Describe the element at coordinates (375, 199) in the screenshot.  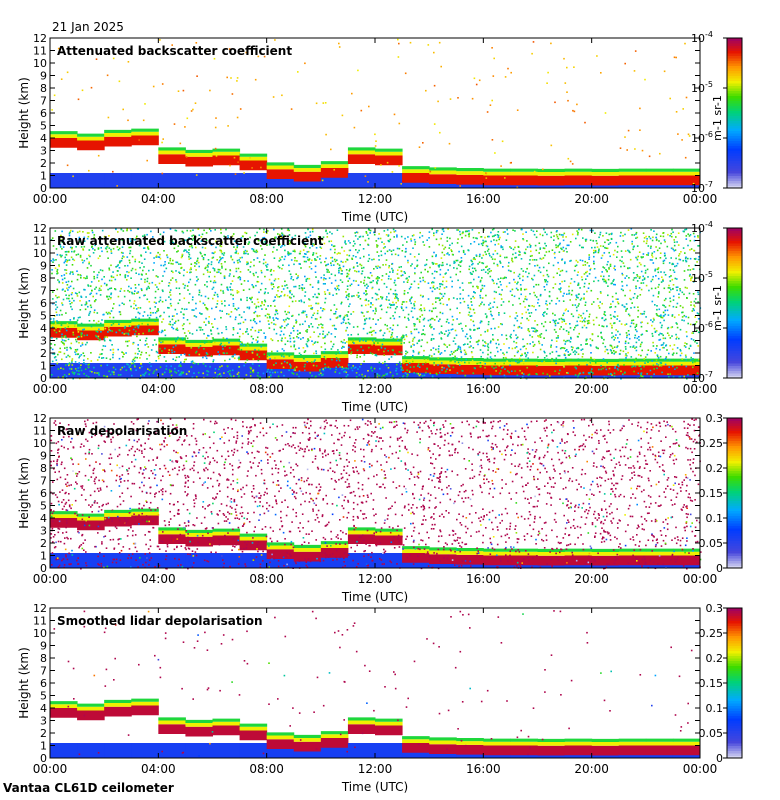
I see `x-tick-label: 12:00` at that location.